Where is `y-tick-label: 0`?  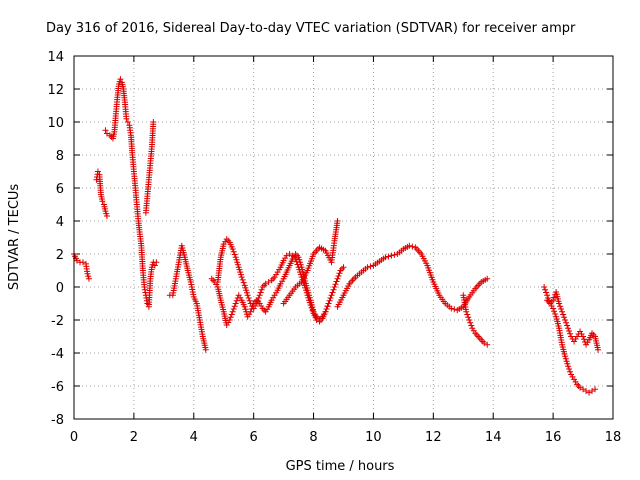
y-tick-label: 0 is located at coordinates (60, 288).